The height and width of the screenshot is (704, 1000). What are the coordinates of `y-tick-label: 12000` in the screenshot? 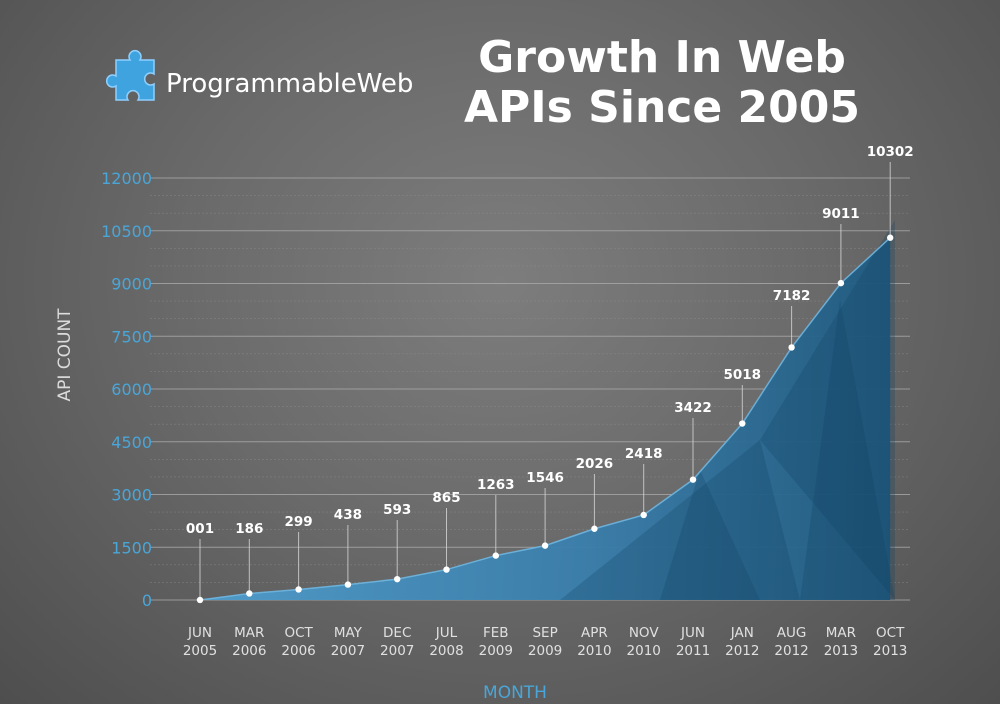 It's located at (126, 178).